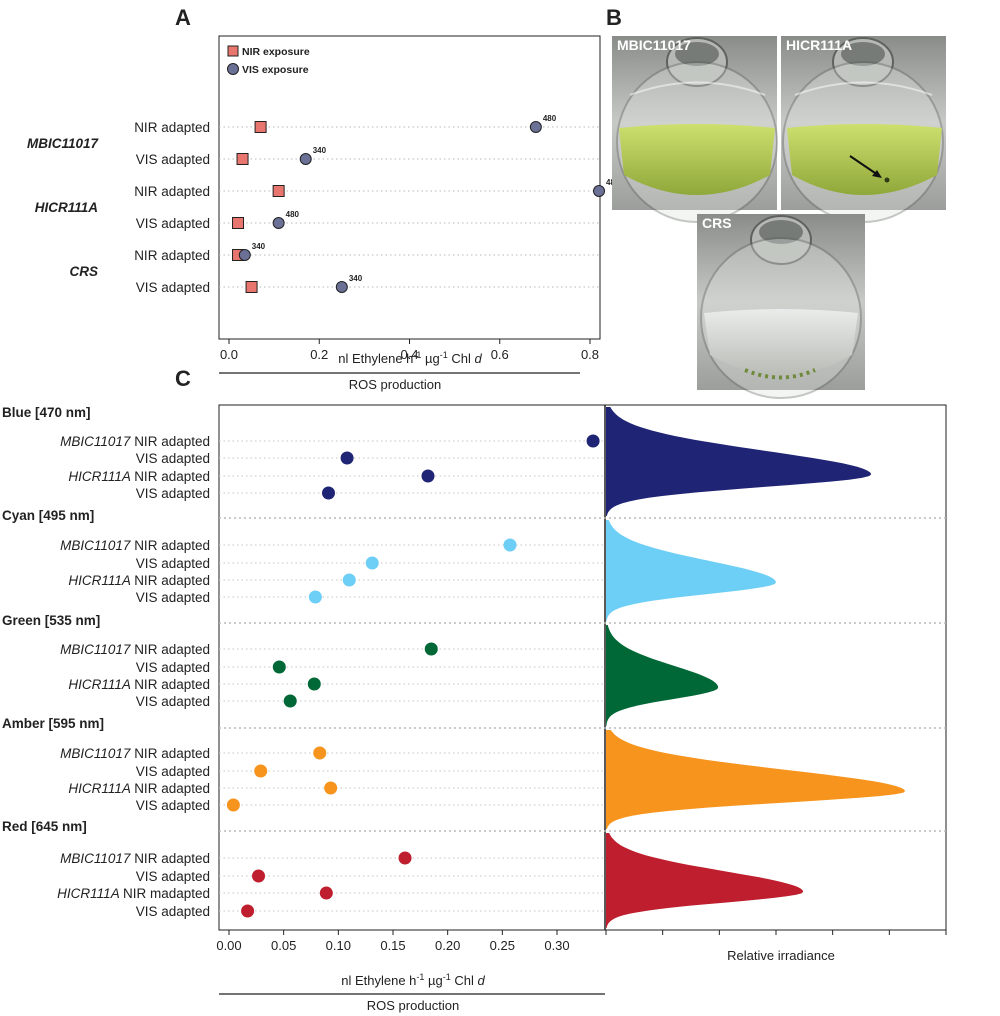  What do you see at coordinates (717, 223) in the screenshot?
I see `photo-crs-label: CRS` at bounding box center [717, 223].